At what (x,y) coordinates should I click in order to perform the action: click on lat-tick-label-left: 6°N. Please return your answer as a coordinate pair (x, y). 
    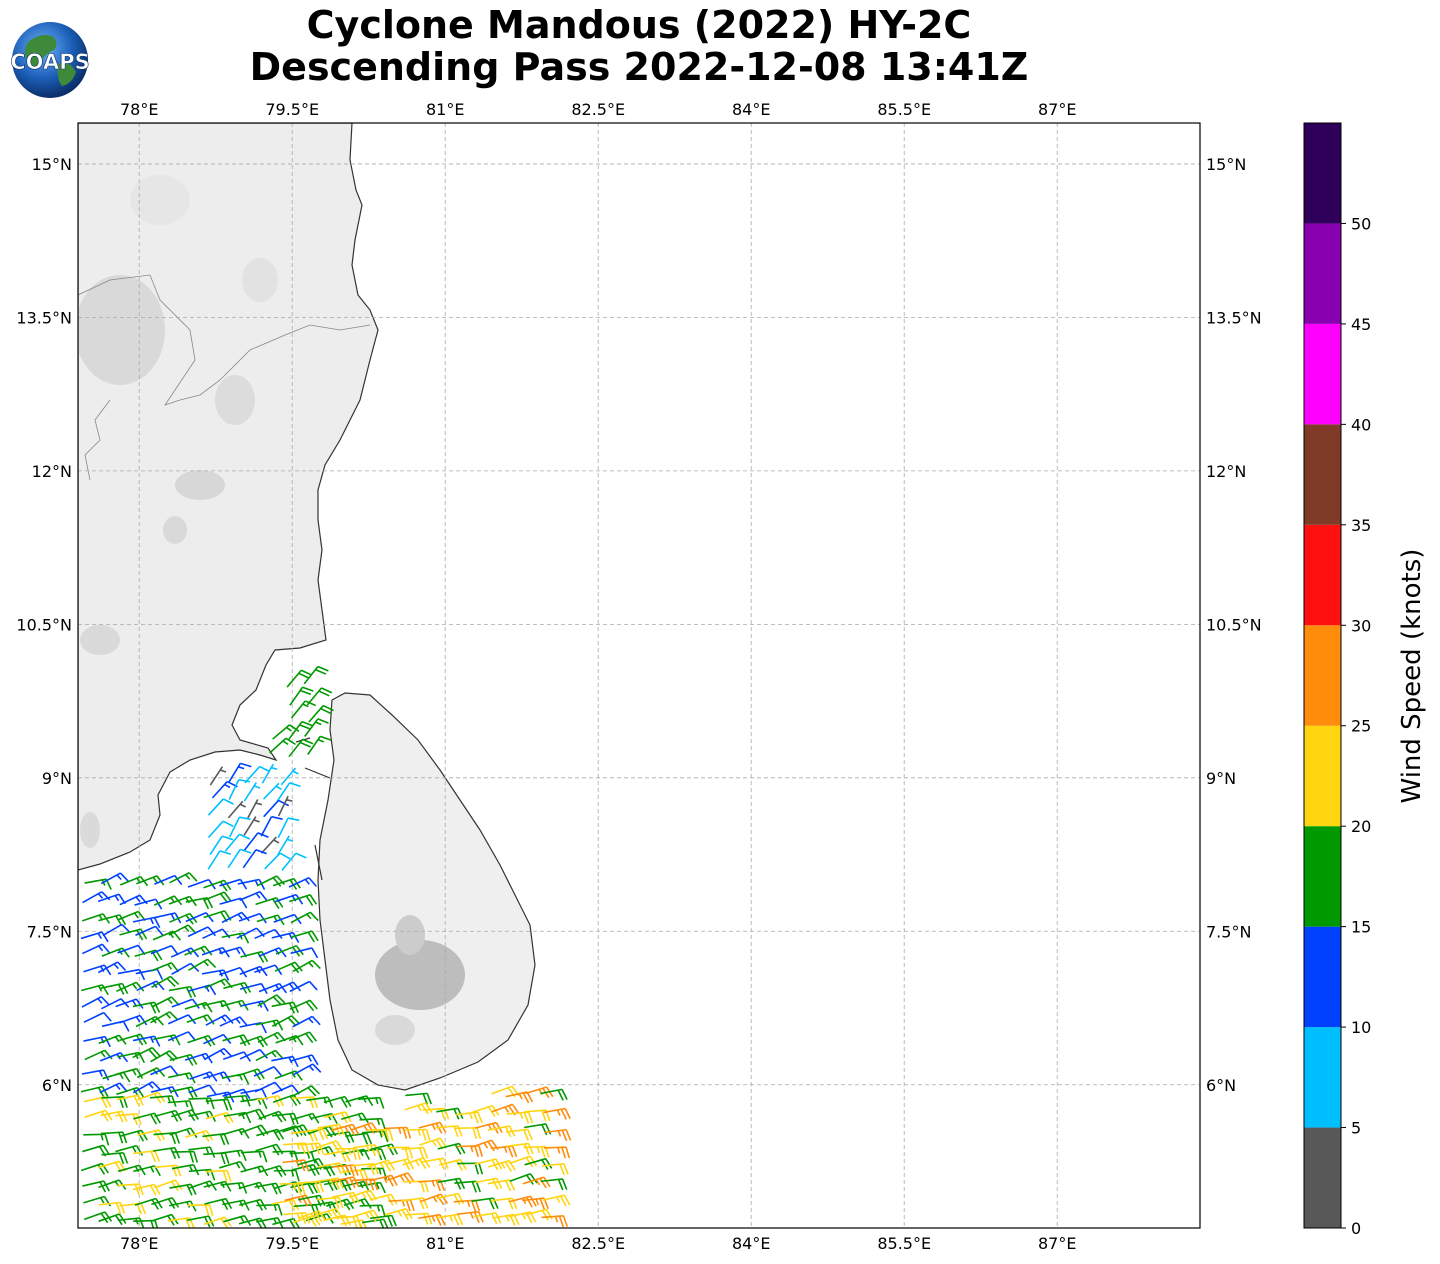
    Looking at the image, I should click on (57, 1085).